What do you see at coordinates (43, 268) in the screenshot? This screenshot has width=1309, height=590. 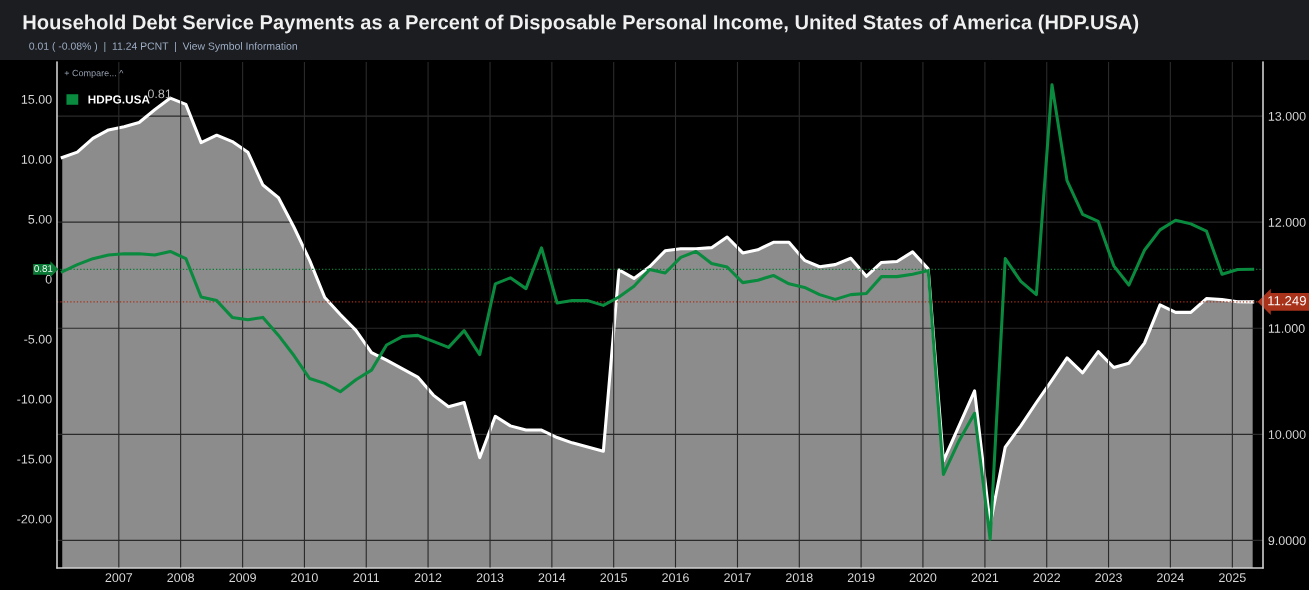 I see `ref-line-label: 0.81` at bounding box center [43, 268].